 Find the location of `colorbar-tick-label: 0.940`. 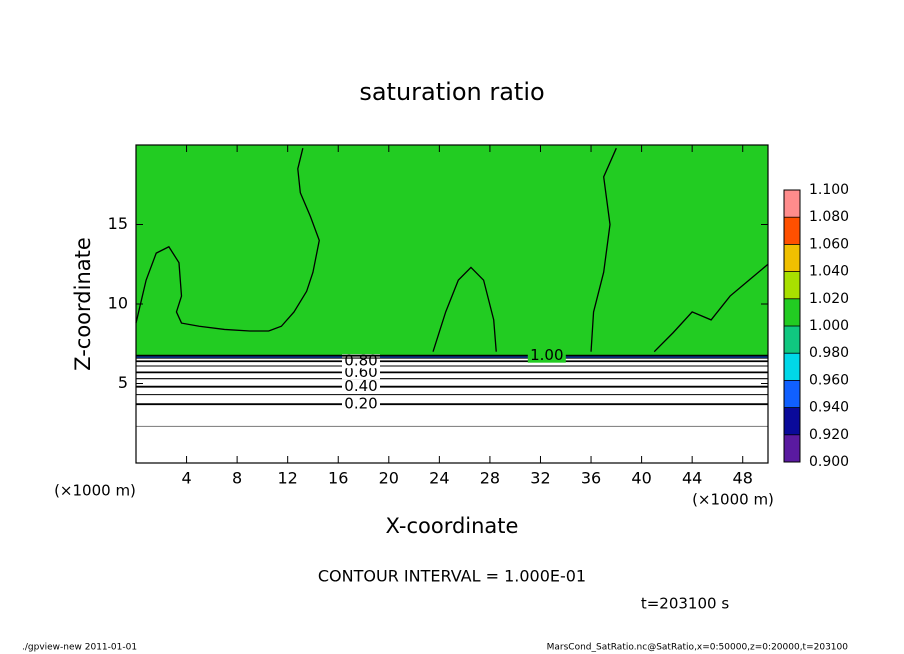

colorbar-tick-label: 0.940 is located at coordinates (829, 408).